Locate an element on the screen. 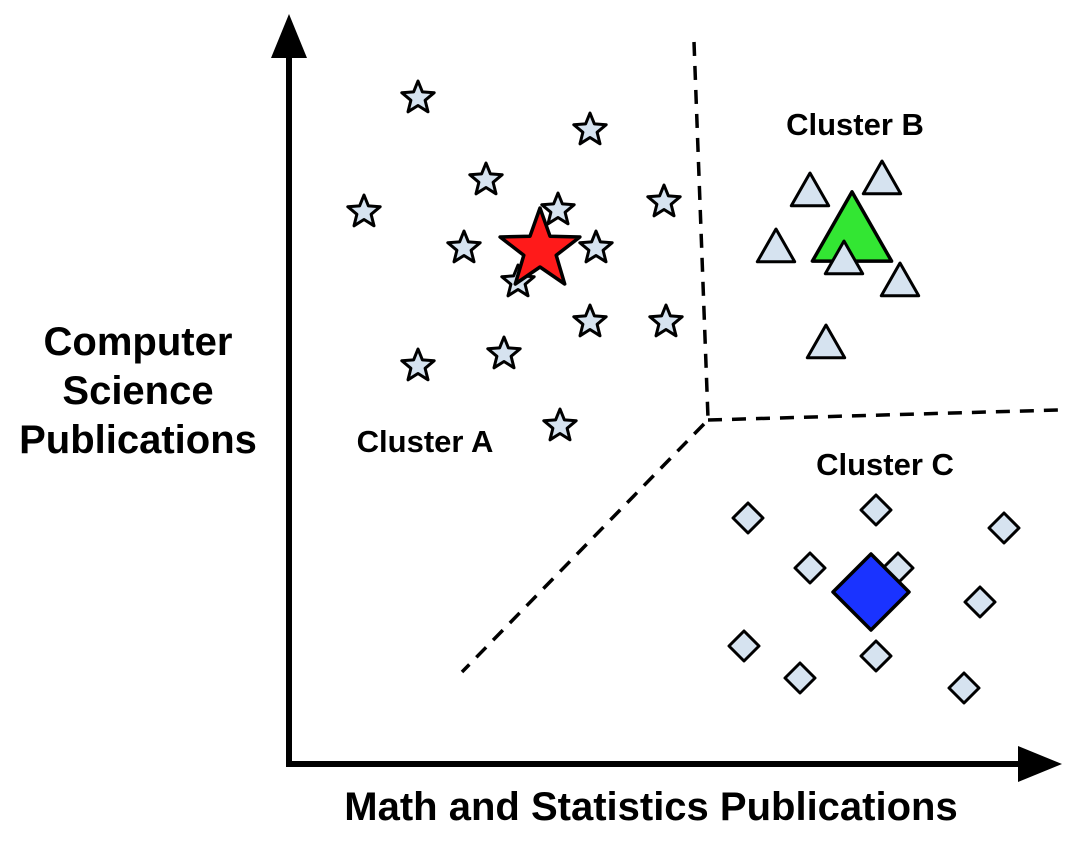 Image resolution: width=1084 pixels, height=854 pixels. cluster-c-points is located at coordinates (874, 599).